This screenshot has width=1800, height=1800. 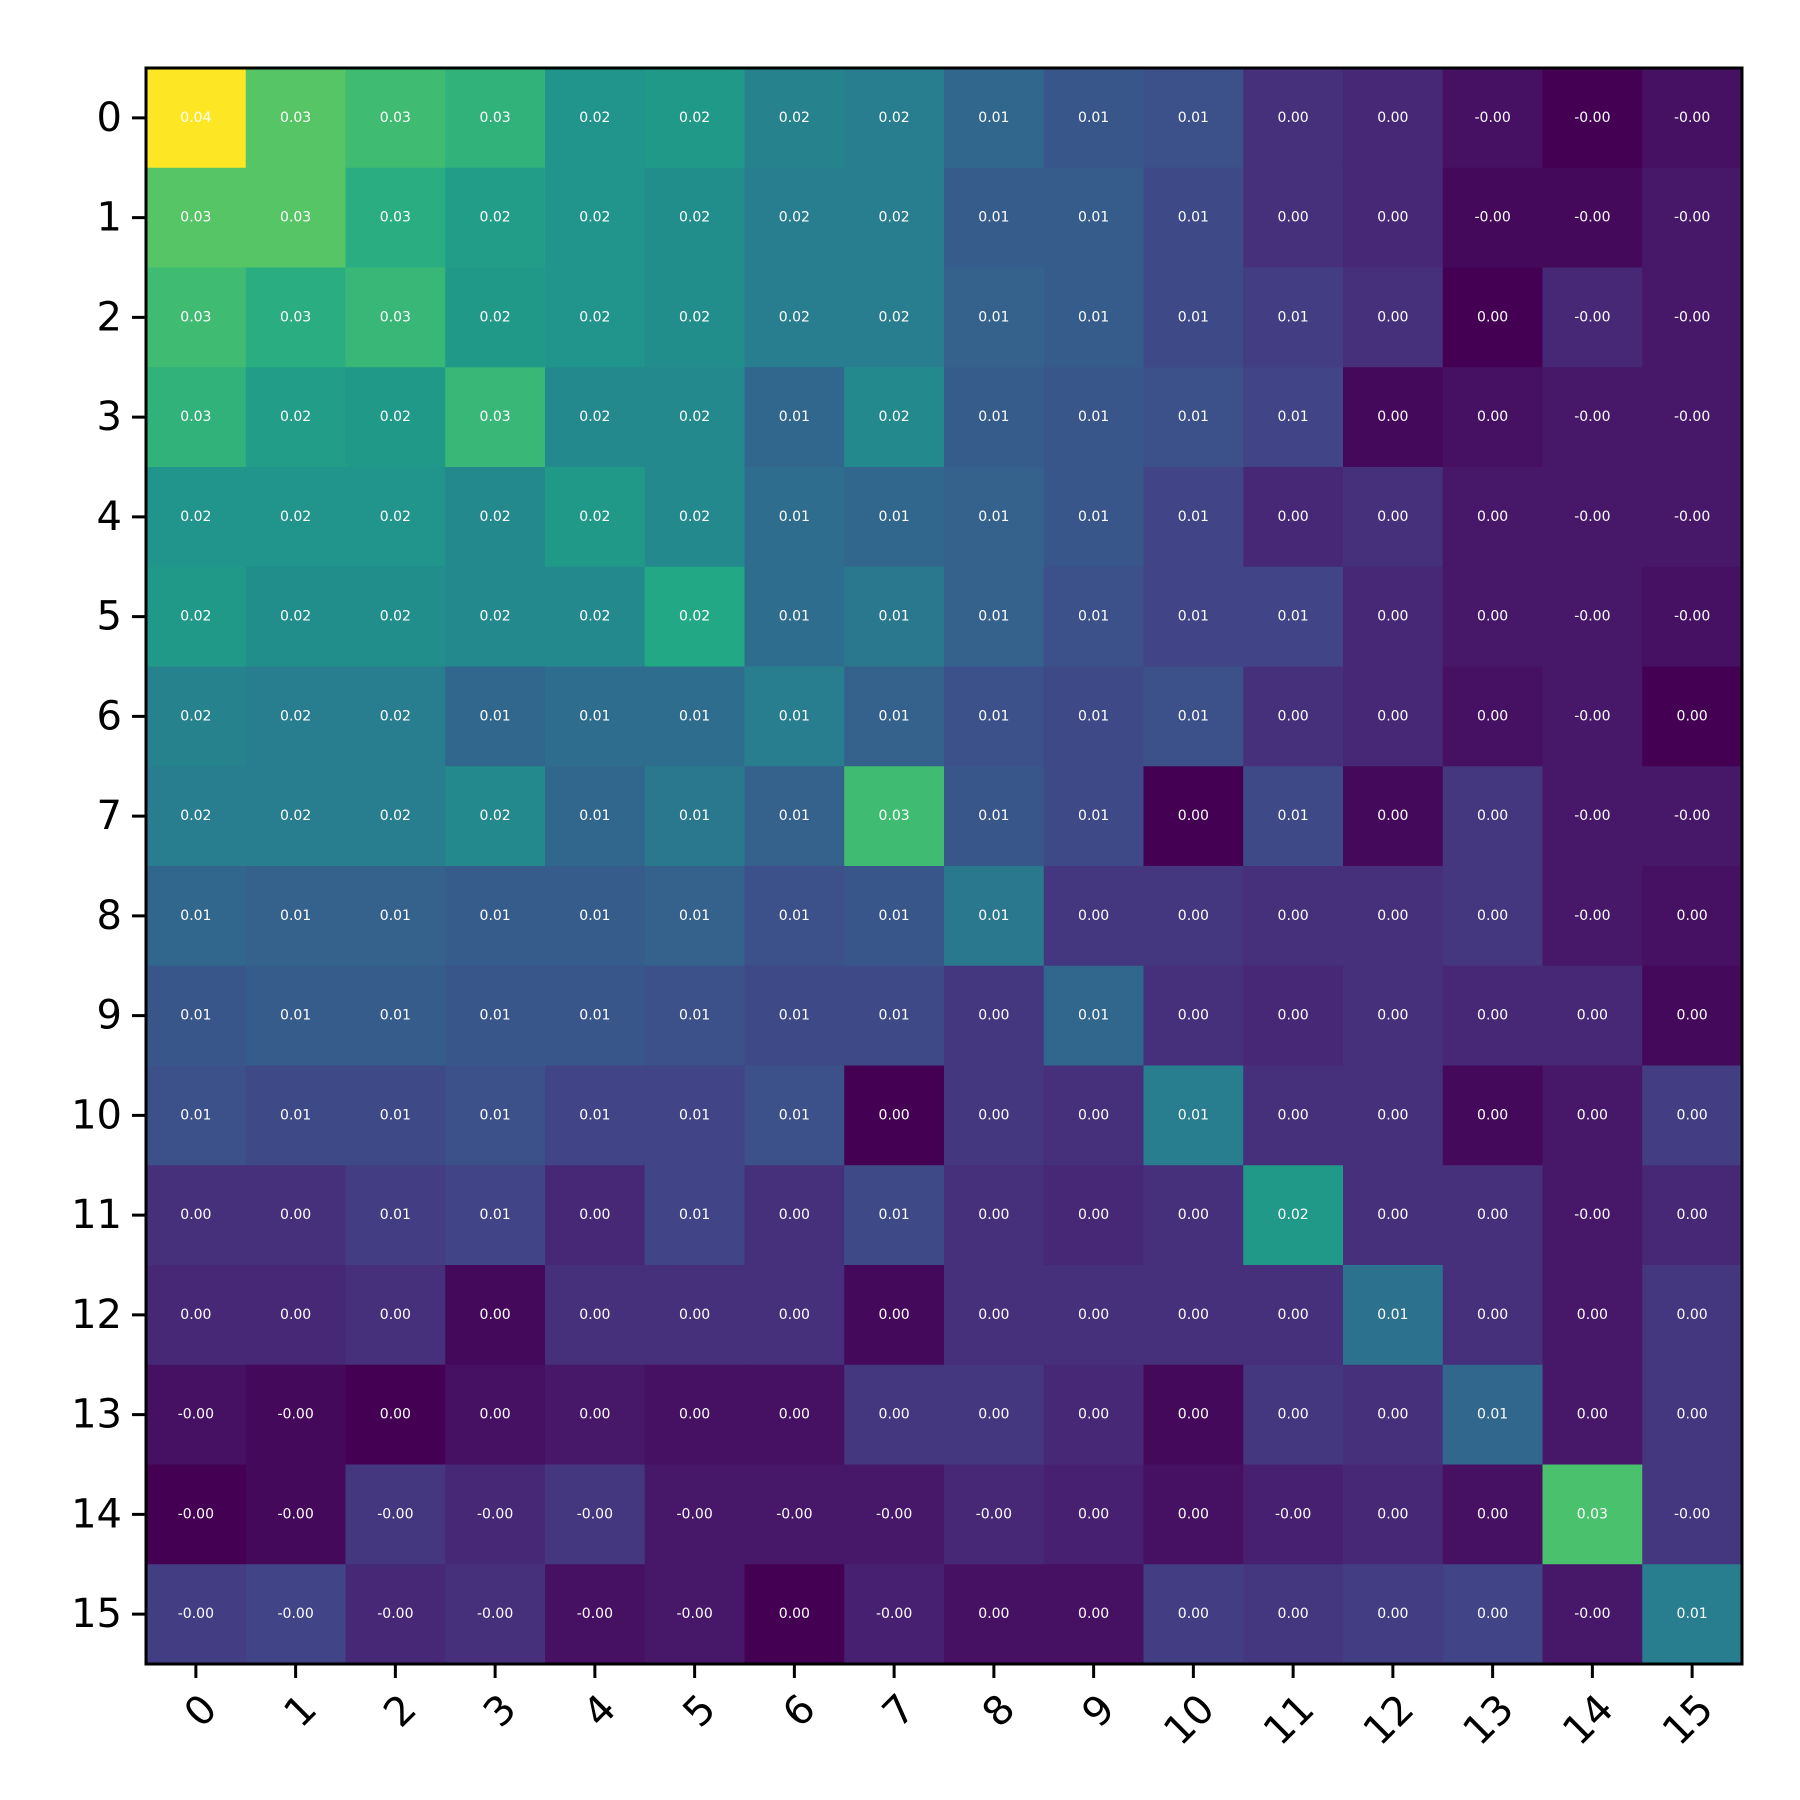 I want to click on cell-value-label-2-15: -0.00, so click(x=1692, y=317).